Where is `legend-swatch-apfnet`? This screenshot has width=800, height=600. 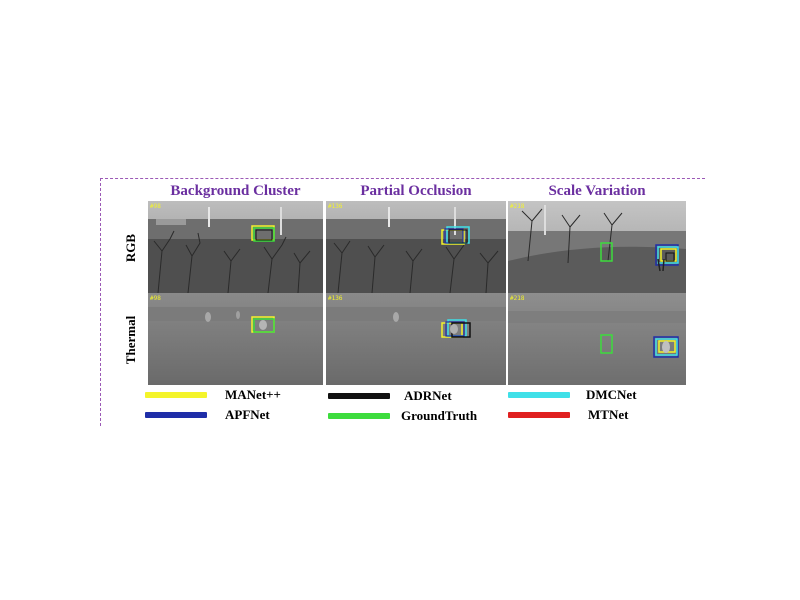
legend-swatch-apfnet is located at coordinates (176, 415).